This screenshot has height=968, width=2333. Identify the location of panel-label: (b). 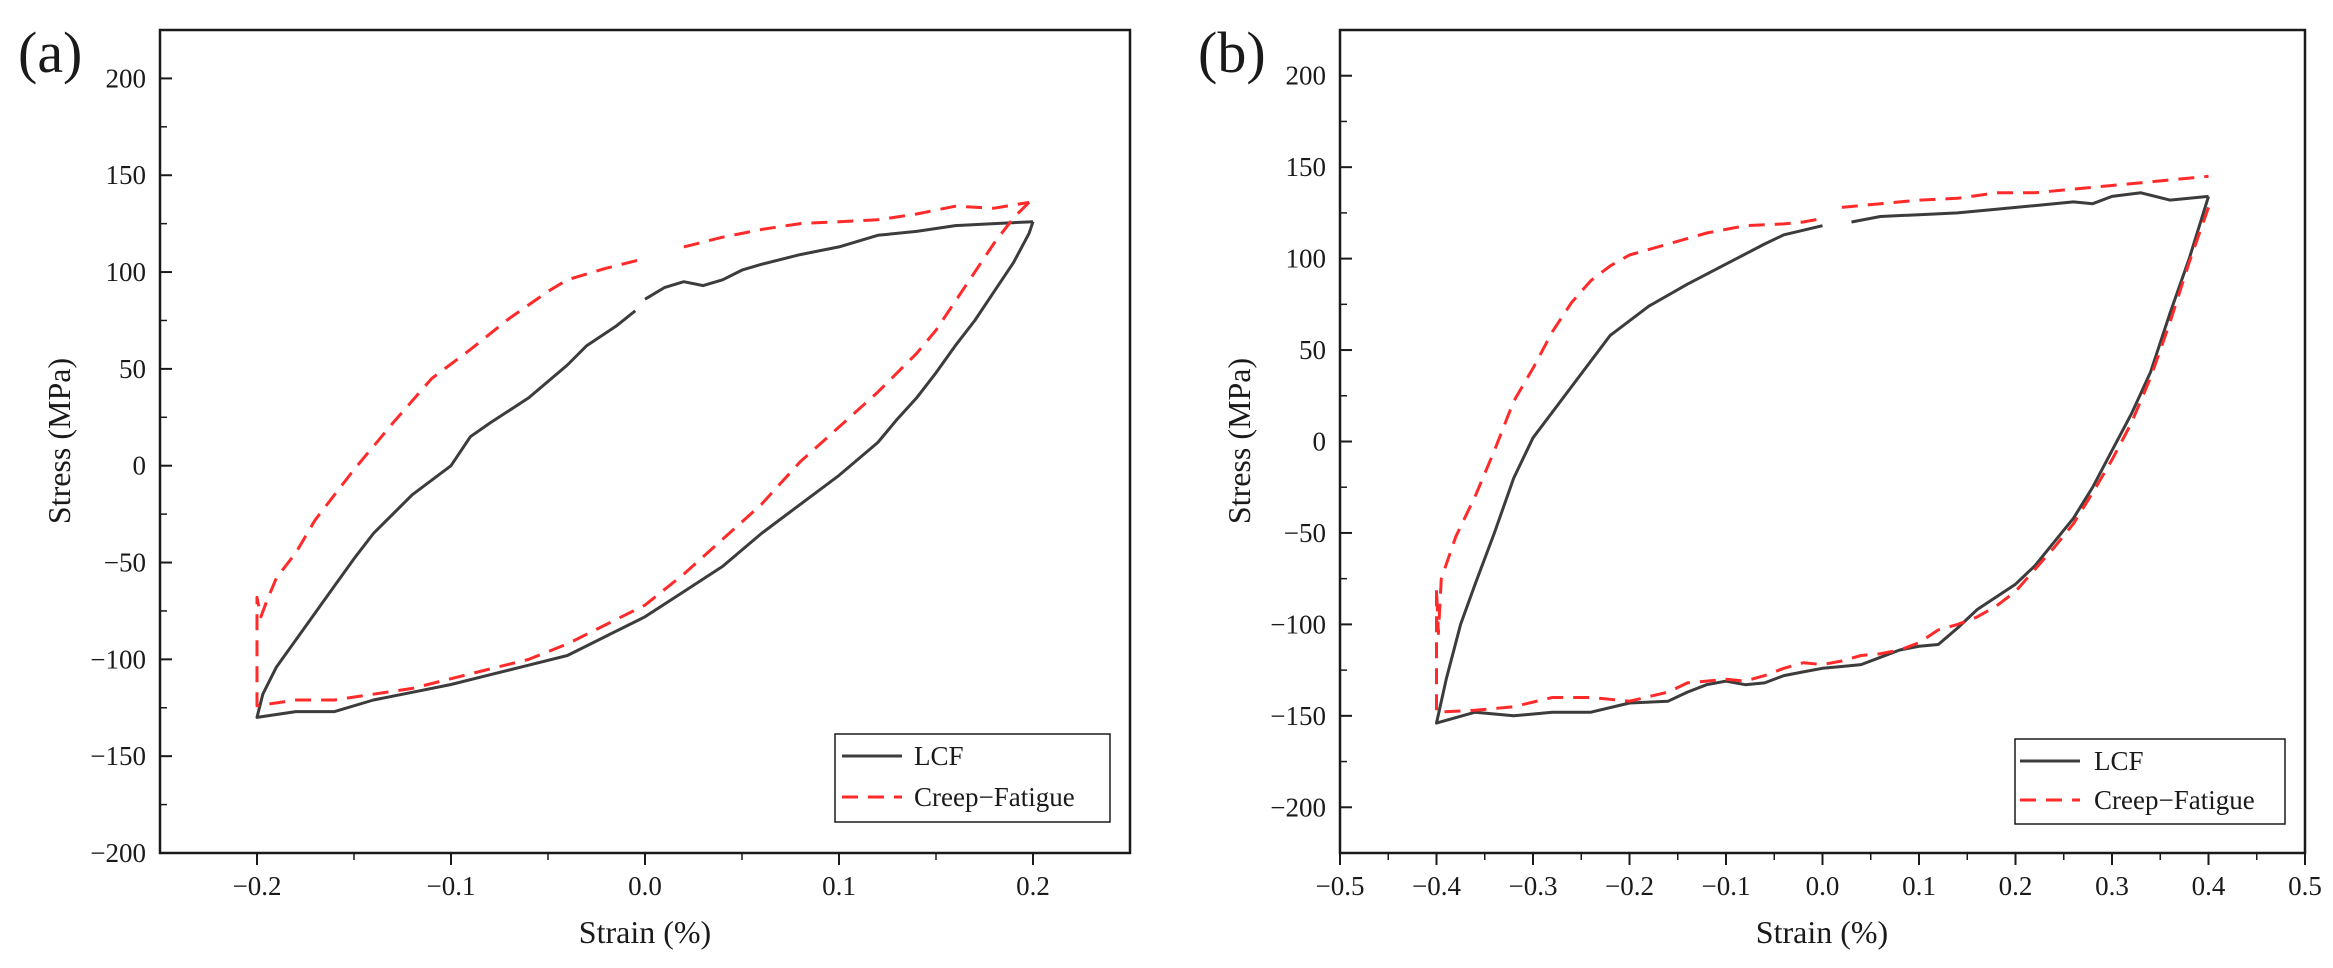
(1232, 52).